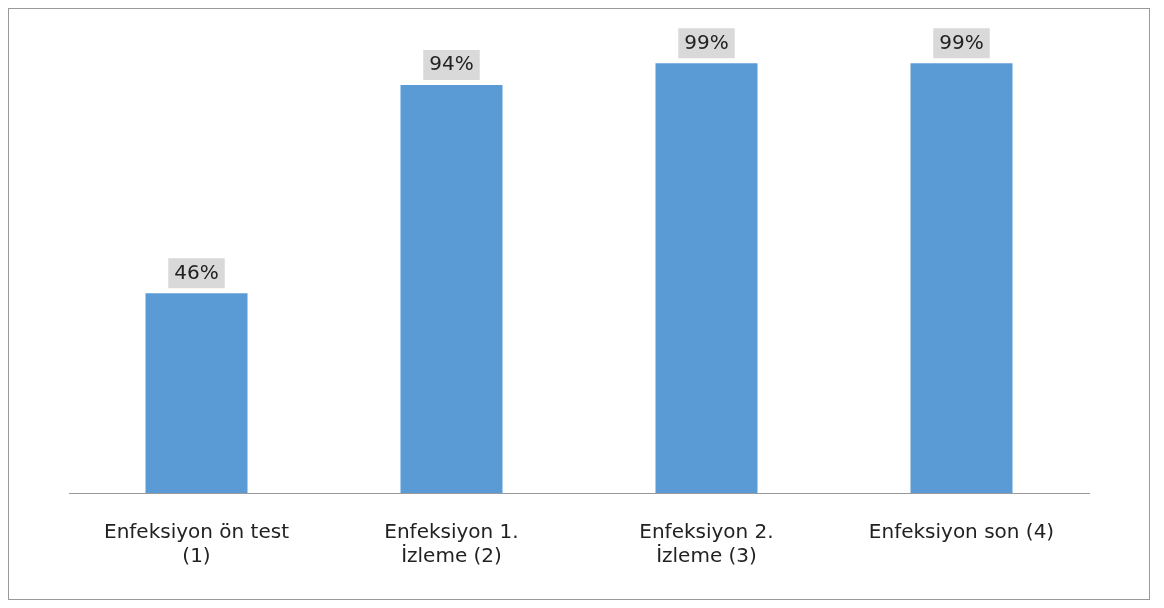  What do you see at coordinates (451, 543) in the screenshot?
I see `x-tick-label: Enfeksiyon 1. İzleme (2)` at bounding box center [451, 543].